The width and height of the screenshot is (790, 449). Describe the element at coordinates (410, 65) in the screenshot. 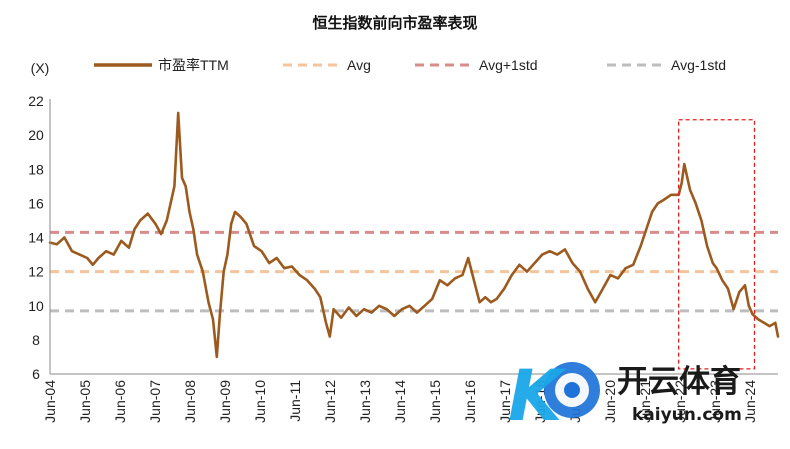

I see `legend: 市盈率TTM Avg Avg+1std Avg-1std` at that location.